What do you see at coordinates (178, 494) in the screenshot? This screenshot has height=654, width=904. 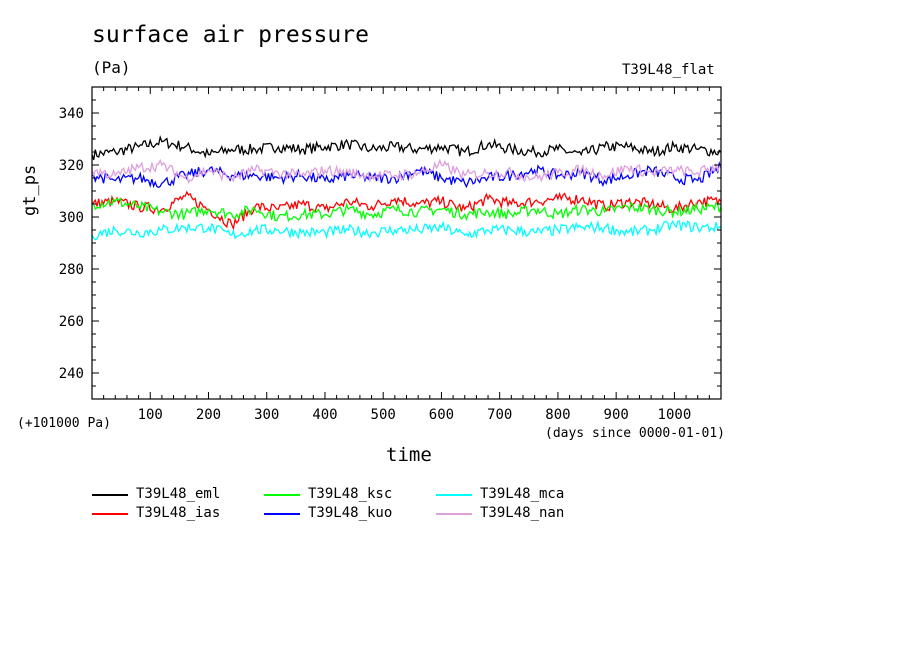 I see `legend-label: T39L48_eml` at bounding box center [178, 494].